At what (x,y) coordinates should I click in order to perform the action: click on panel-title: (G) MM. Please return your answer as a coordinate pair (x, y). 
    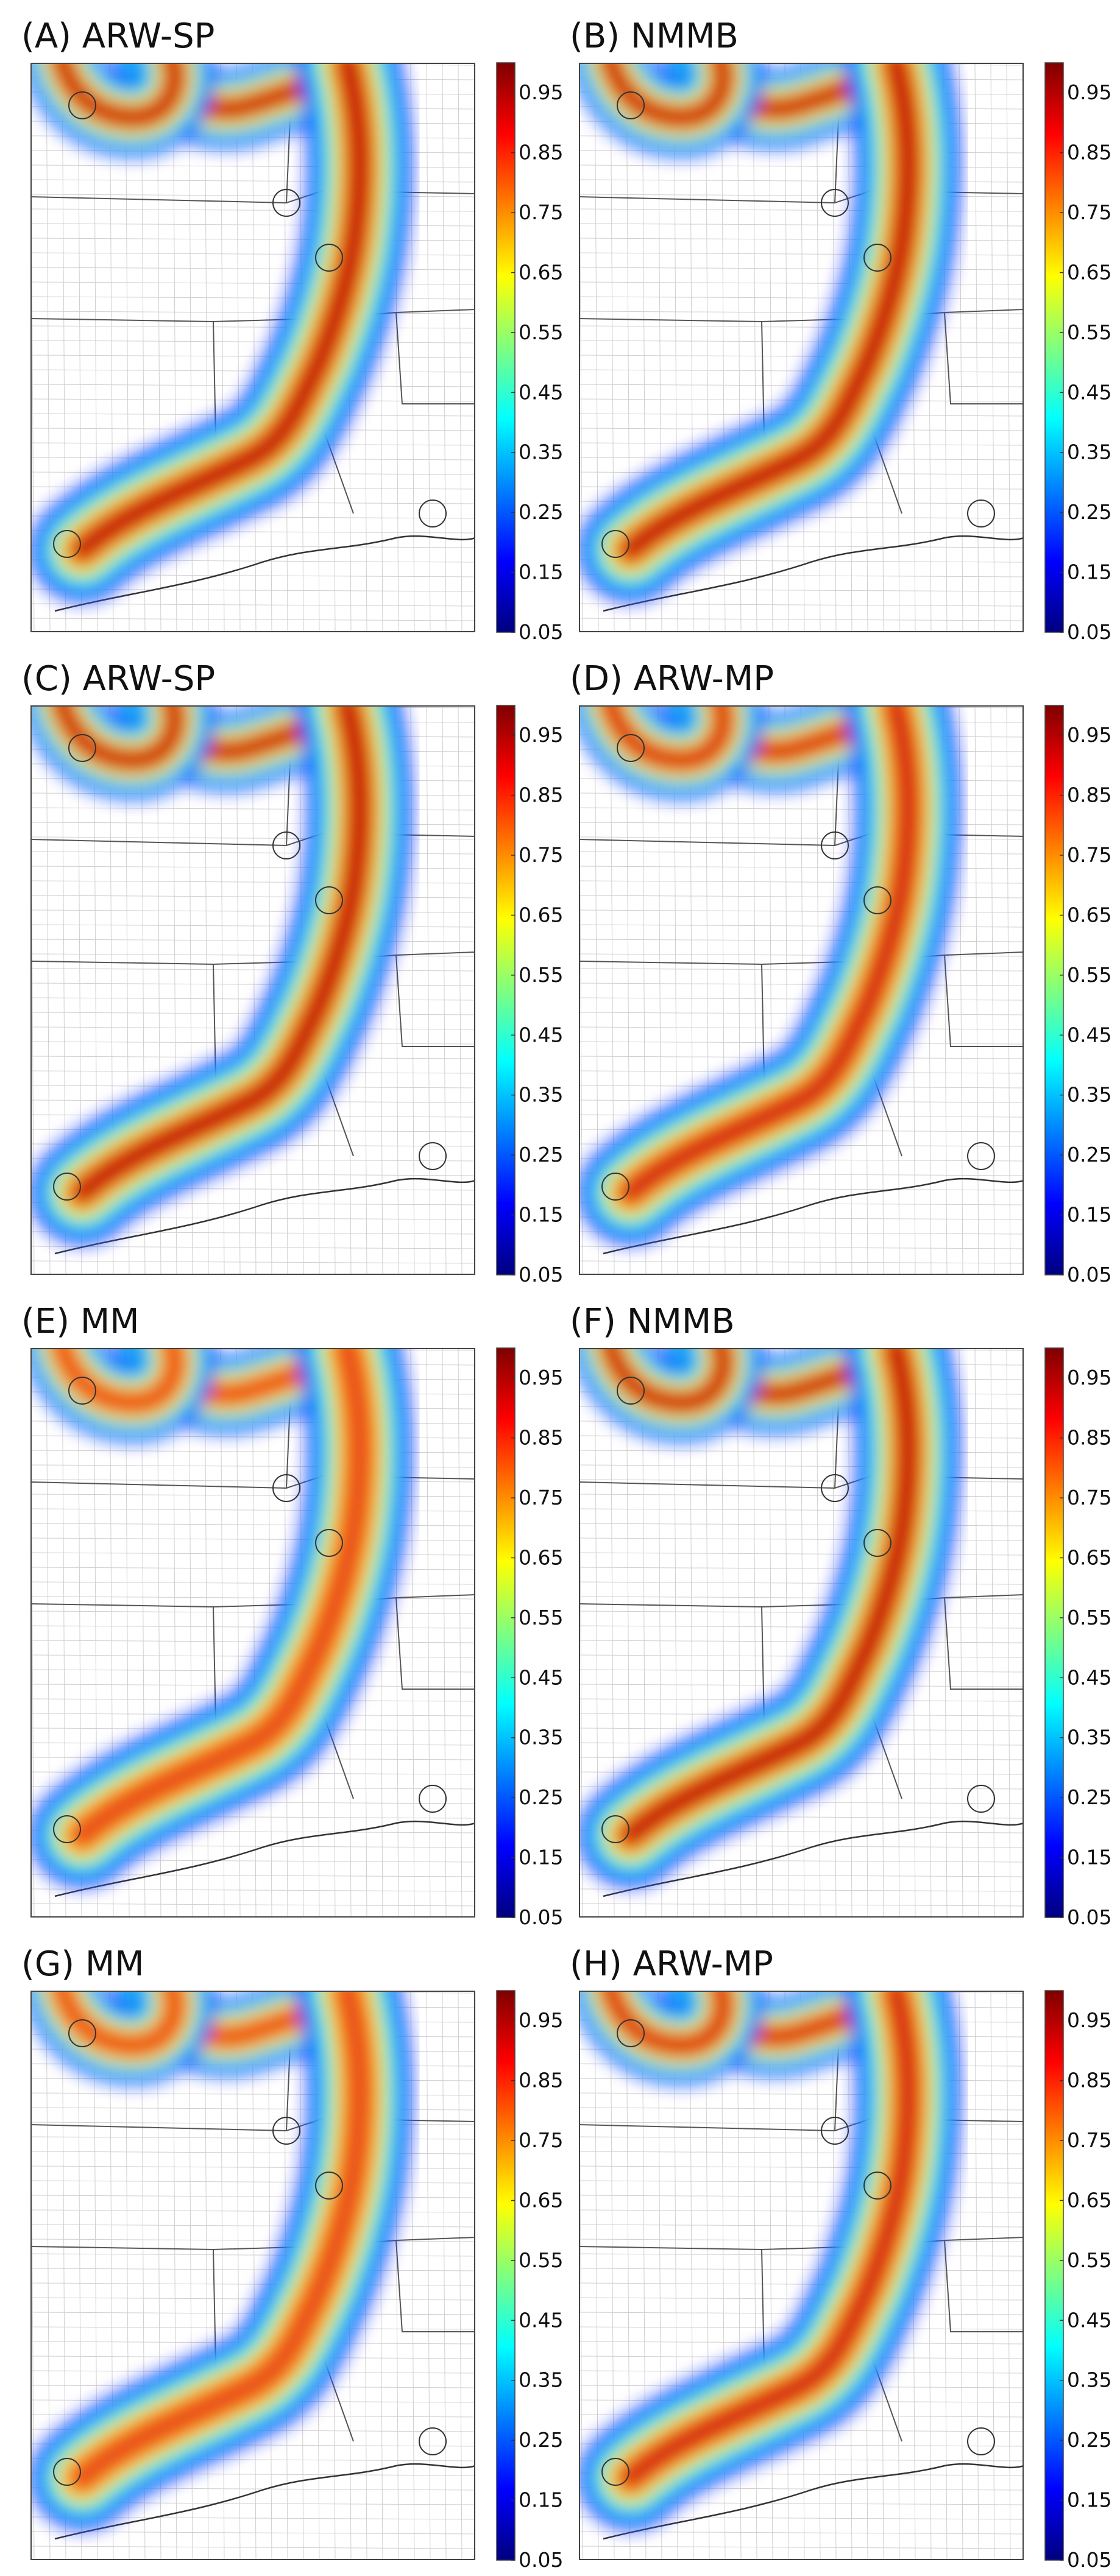
    Looking at the image, I should click on (82, 1964).